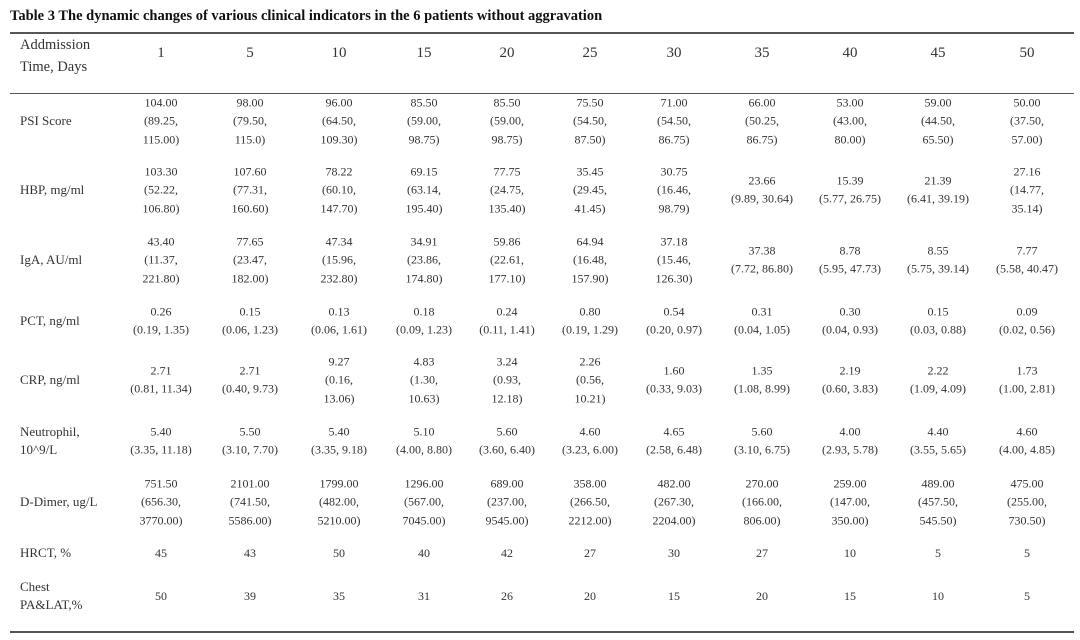  Describe the element at coordinates (674, 370) in the screenshot. I see `cell-line: 1.60` at that location.